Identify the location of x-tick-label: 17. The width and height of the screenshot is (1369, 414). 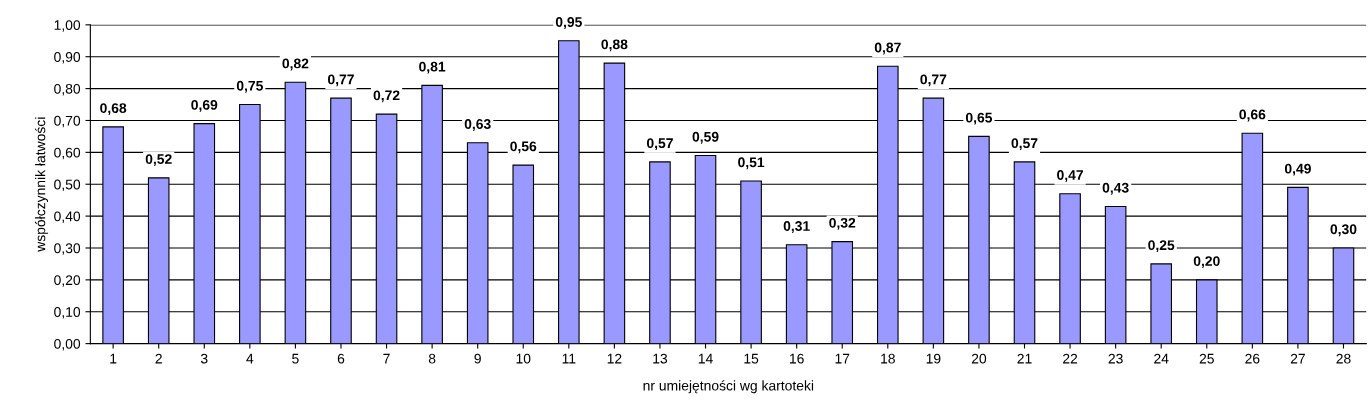
(842, 358).